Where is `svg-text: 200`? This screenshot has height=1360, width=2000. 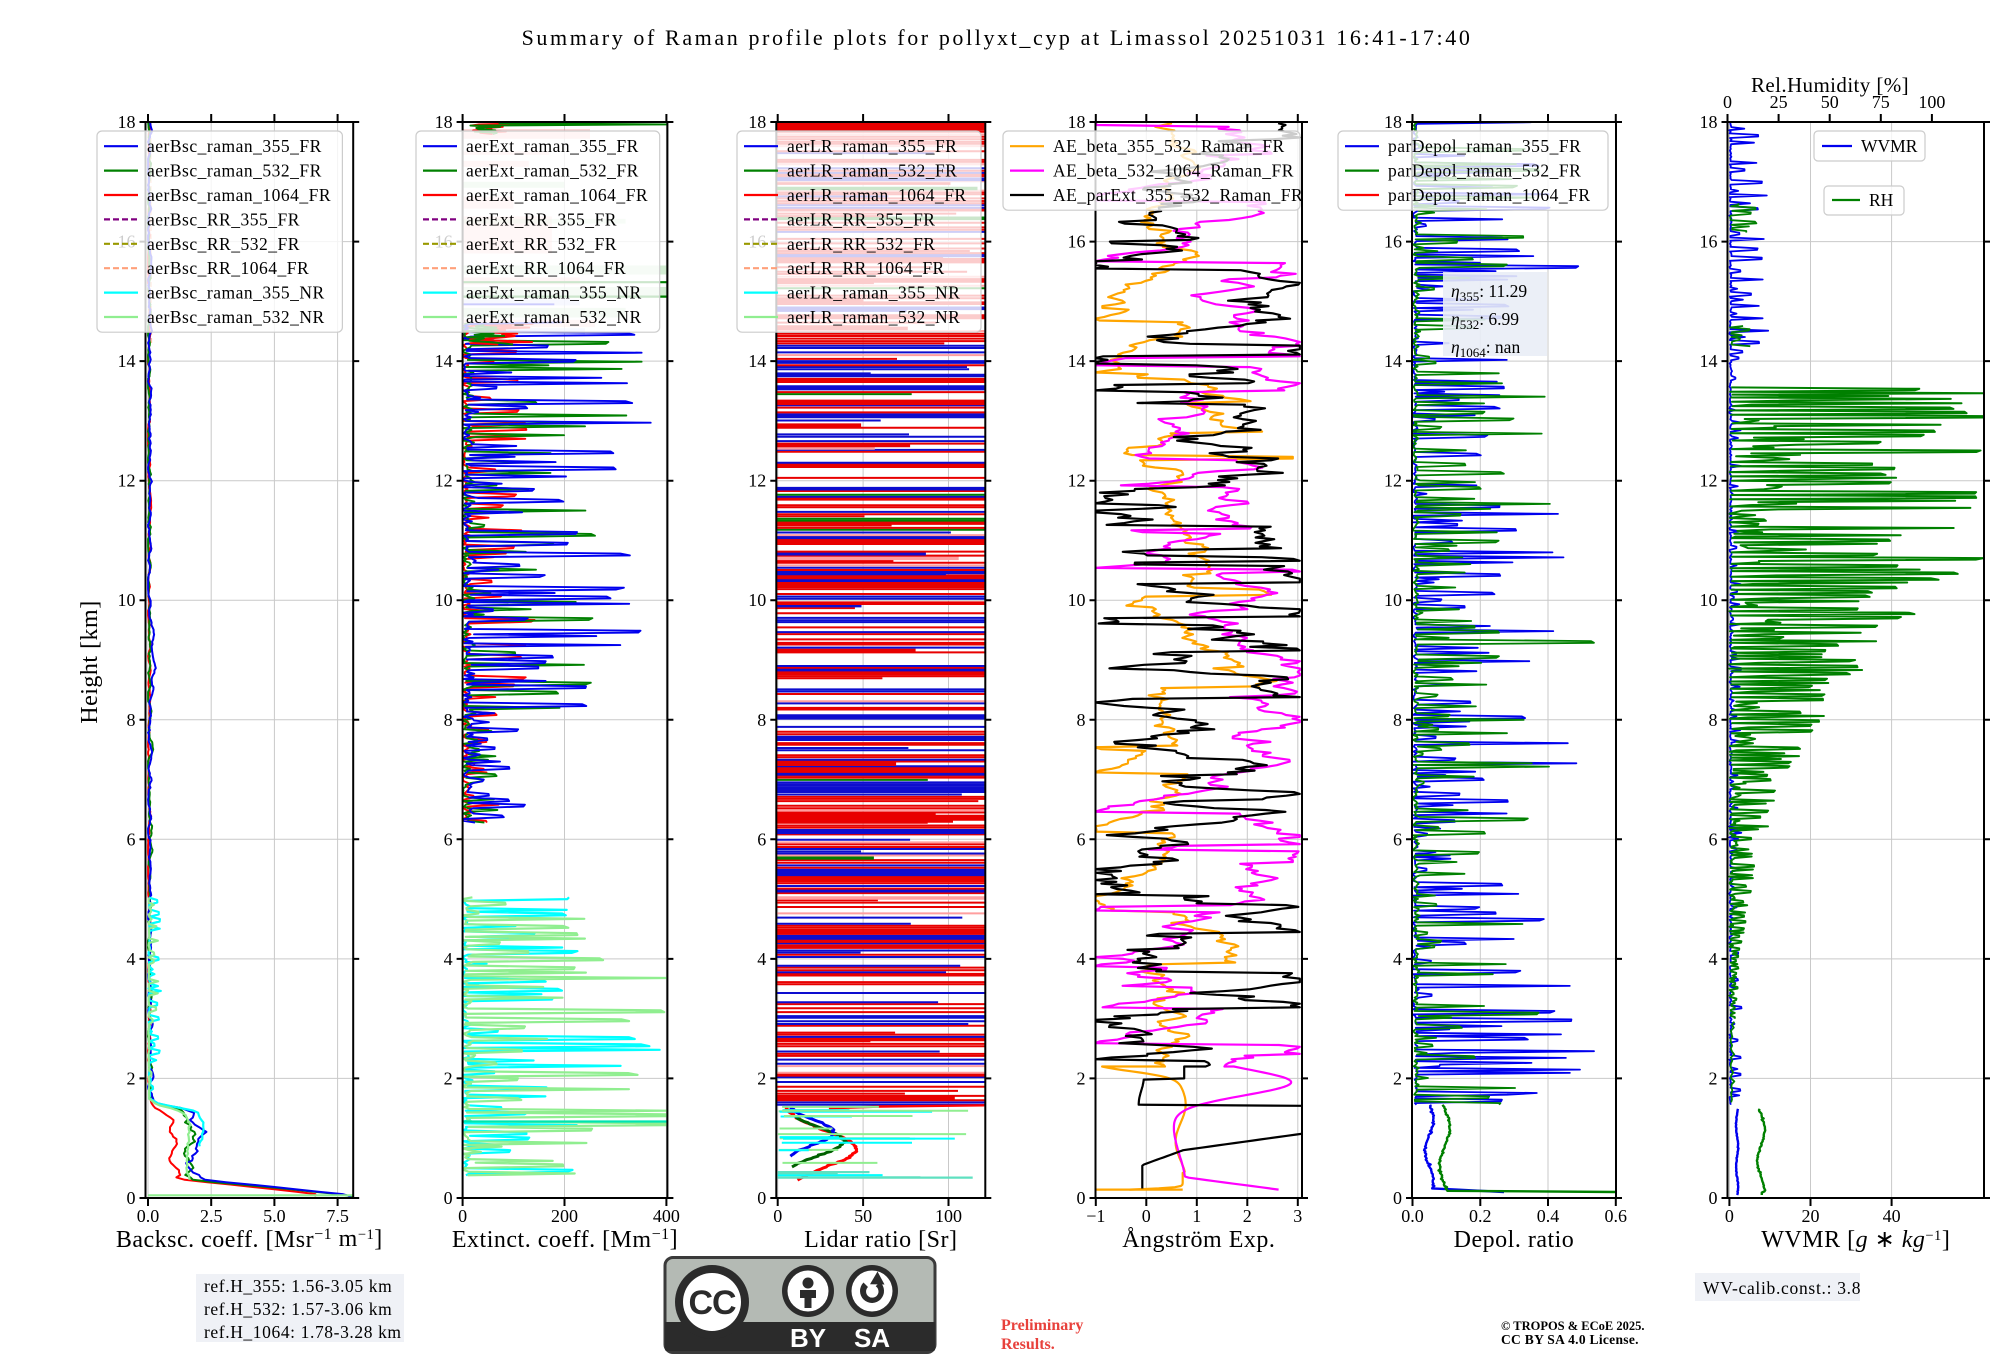
svg-text: 200 is located at coordinates (564, 1216).